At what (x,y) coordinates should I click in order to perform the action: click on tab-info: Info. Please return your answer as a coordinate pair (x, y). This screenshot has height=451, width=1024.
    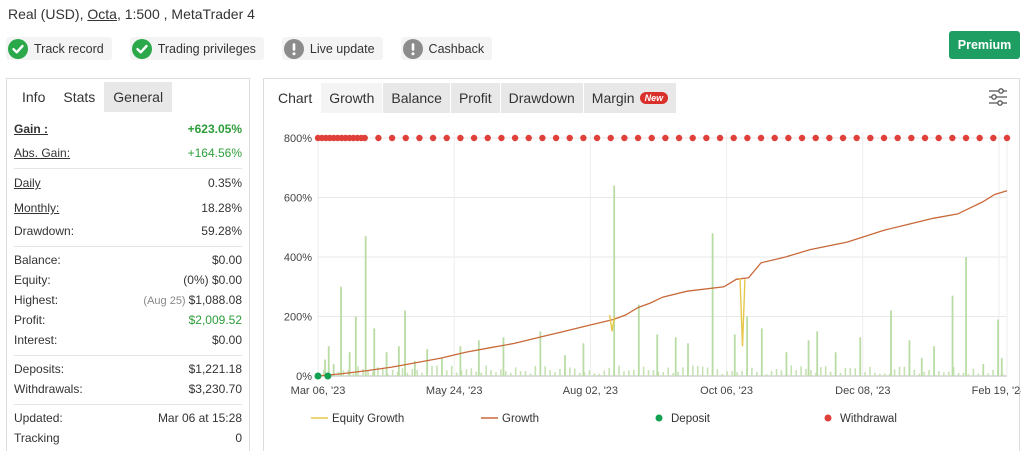
    Looking at the image, I should click on (34, 97).